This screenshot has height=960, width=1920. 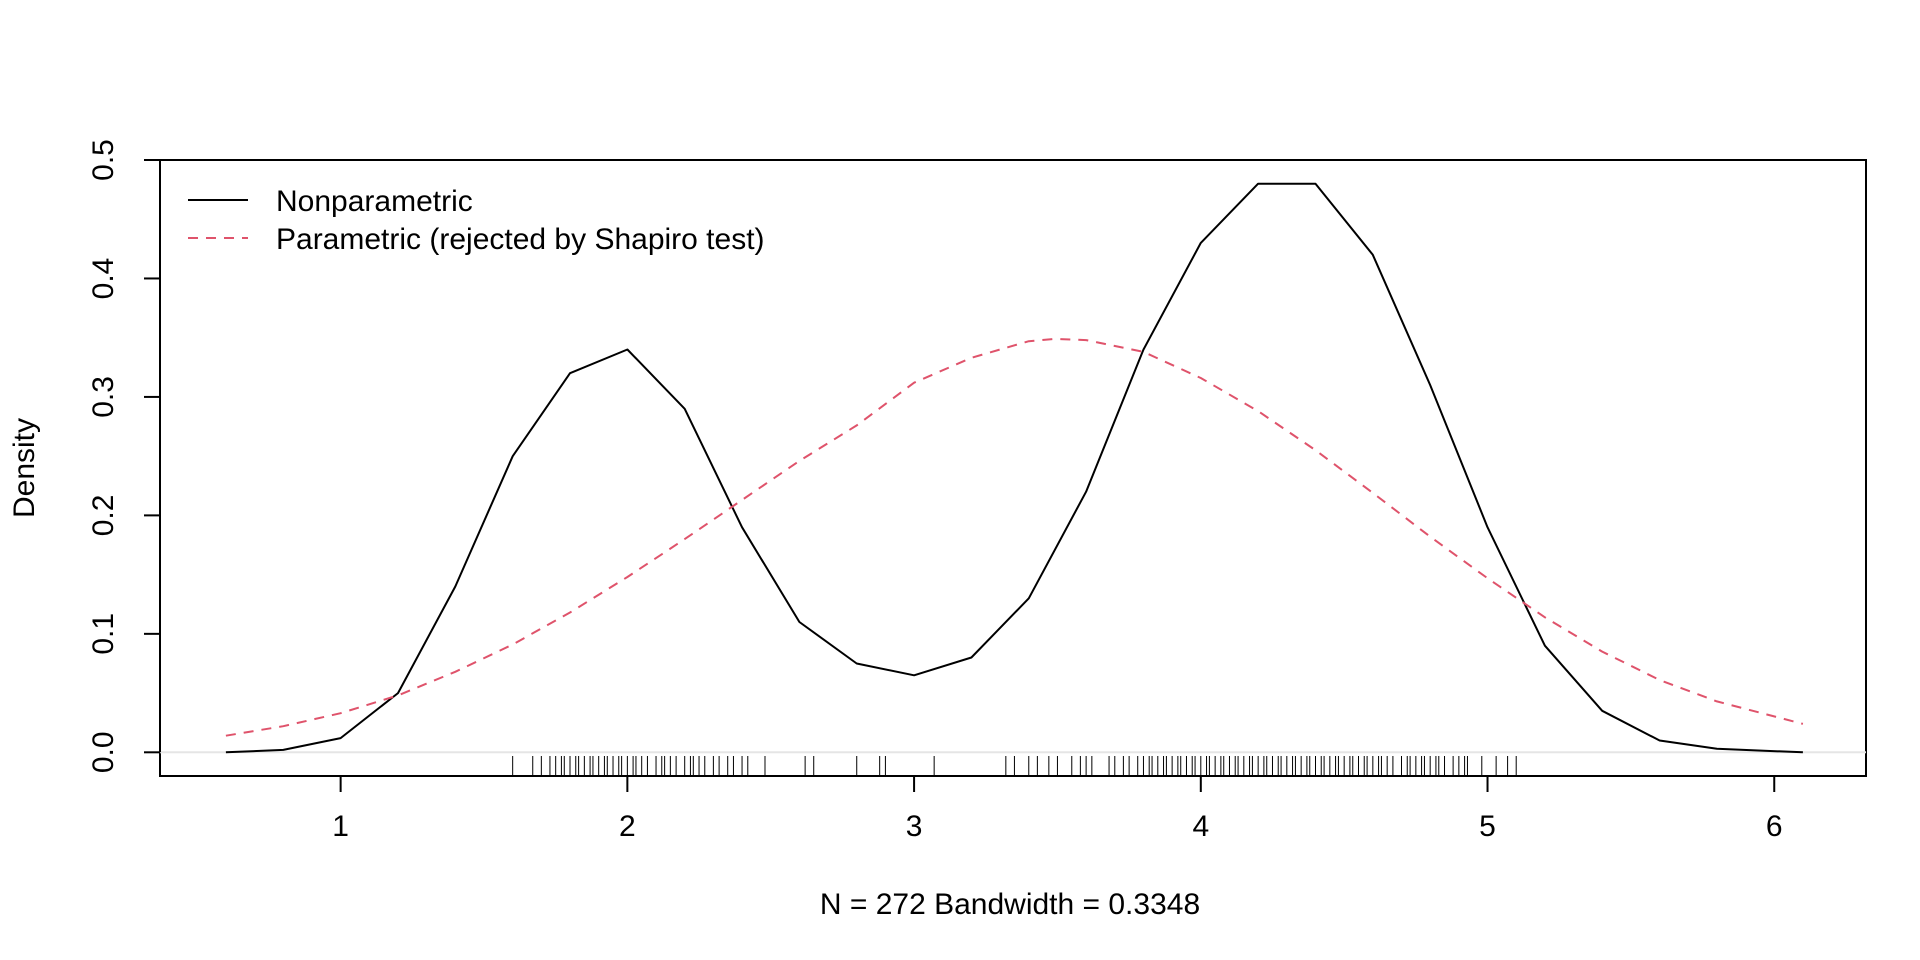 What do you see at coordinates (103, 634) in the screenshot?
I see `y-tick-label: 0.1` at bounding box center [103, 634].